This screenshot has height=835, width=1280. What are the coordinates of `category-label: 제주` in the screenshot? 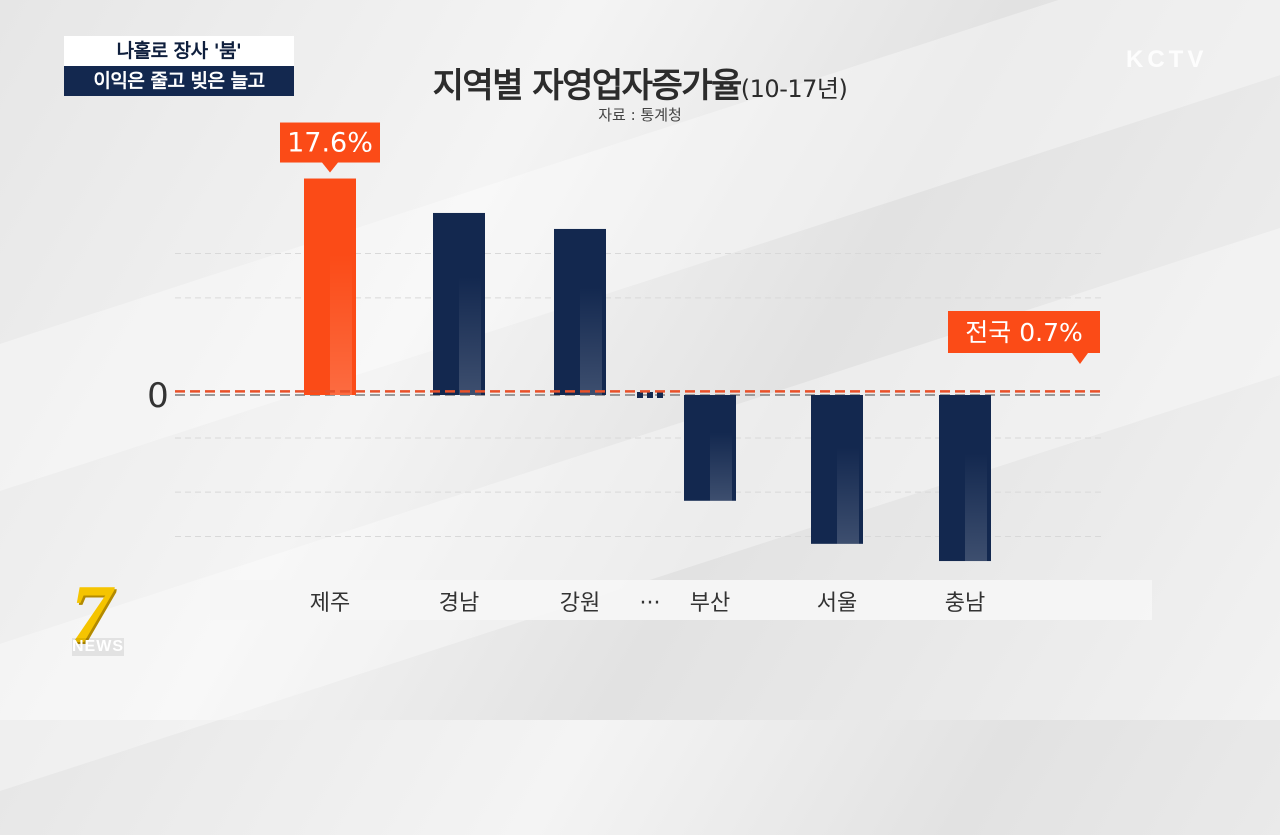 It's located at (330, 603).